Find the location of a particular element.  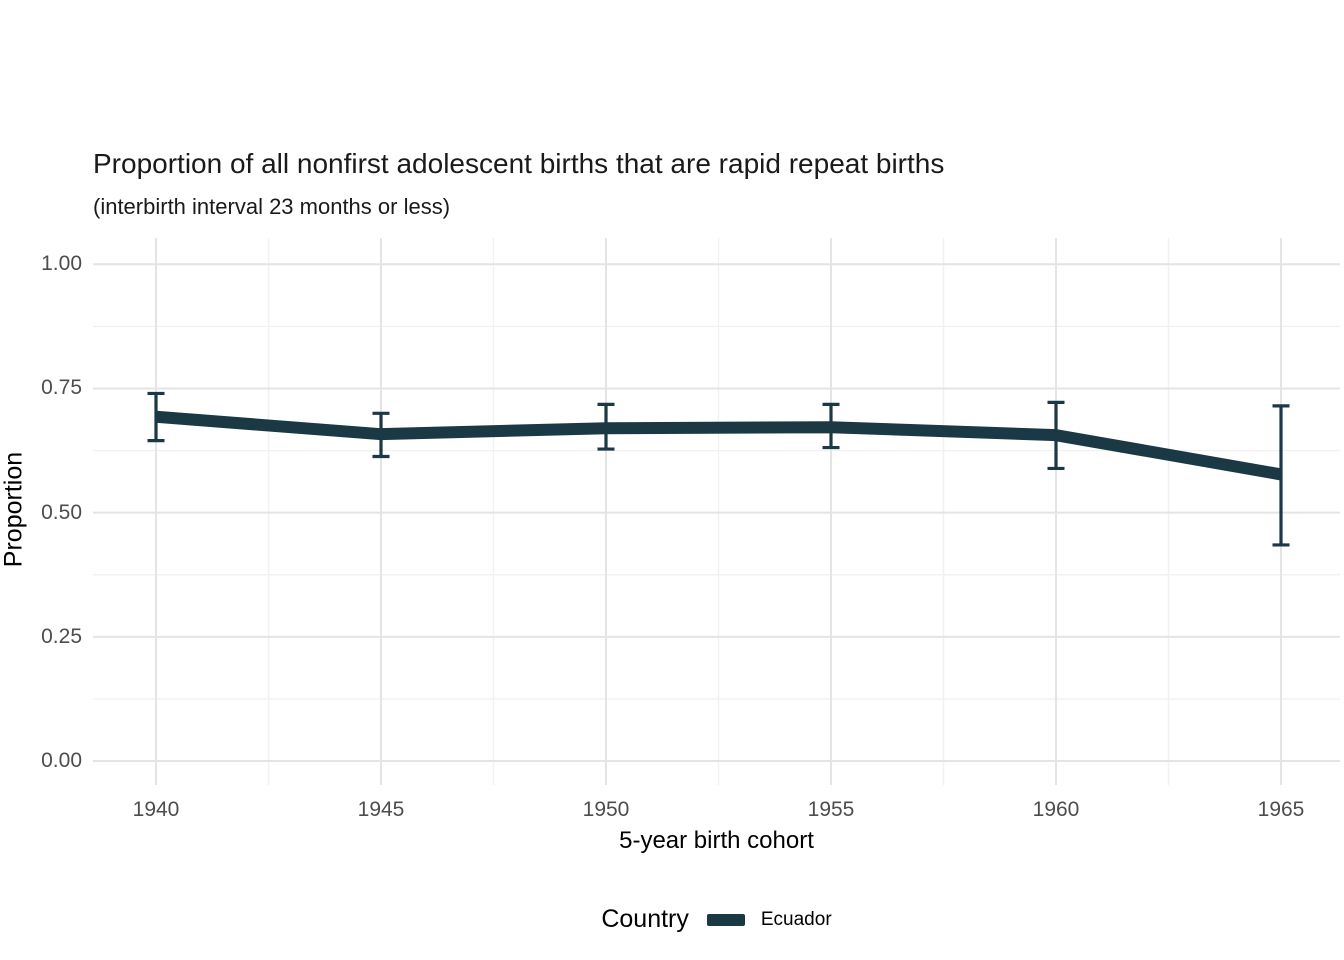

x-tick-label: 1955 is located at coordinates (831, 809).